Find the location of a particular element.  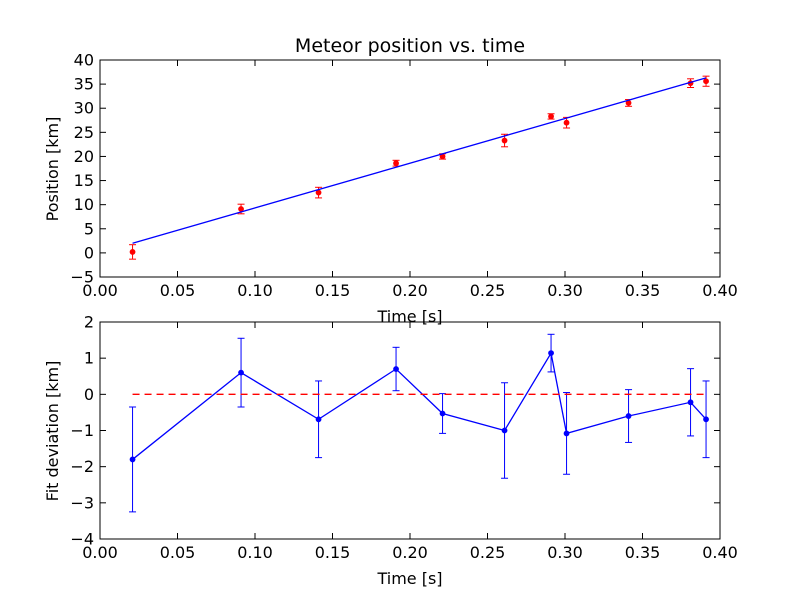

y-tick-label: 2 is located at coordinates (89, 322).